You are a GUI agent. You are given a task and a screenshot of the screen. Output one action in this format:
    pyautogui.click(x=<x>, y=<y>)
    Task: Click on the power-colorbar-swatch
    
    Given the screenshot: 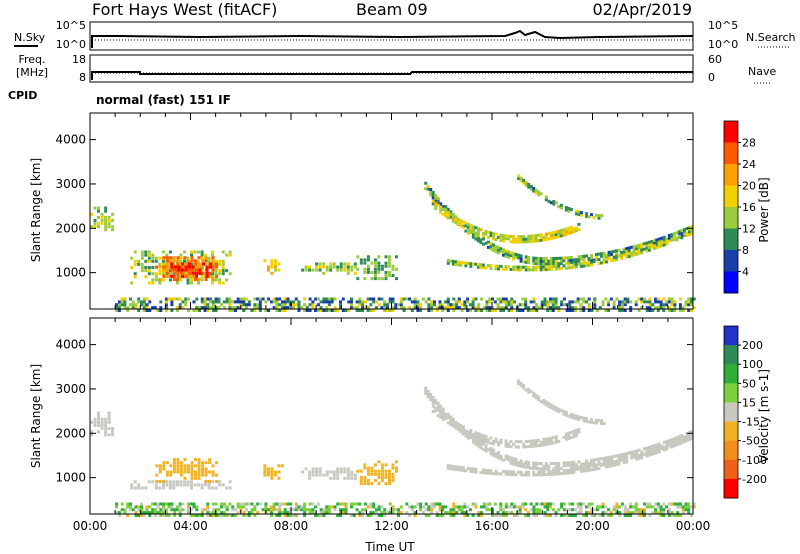 What is the action you would take?
    pyautogui.click(x=731, y=261)
    